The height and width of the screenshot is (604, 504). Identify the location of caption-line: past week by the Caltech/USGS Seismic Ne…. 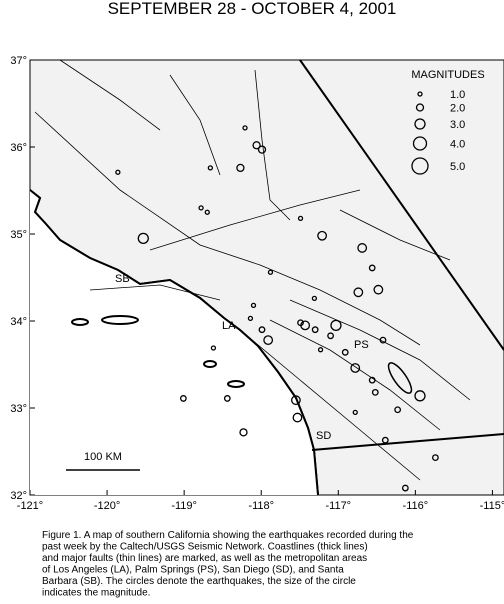
(205, 547).